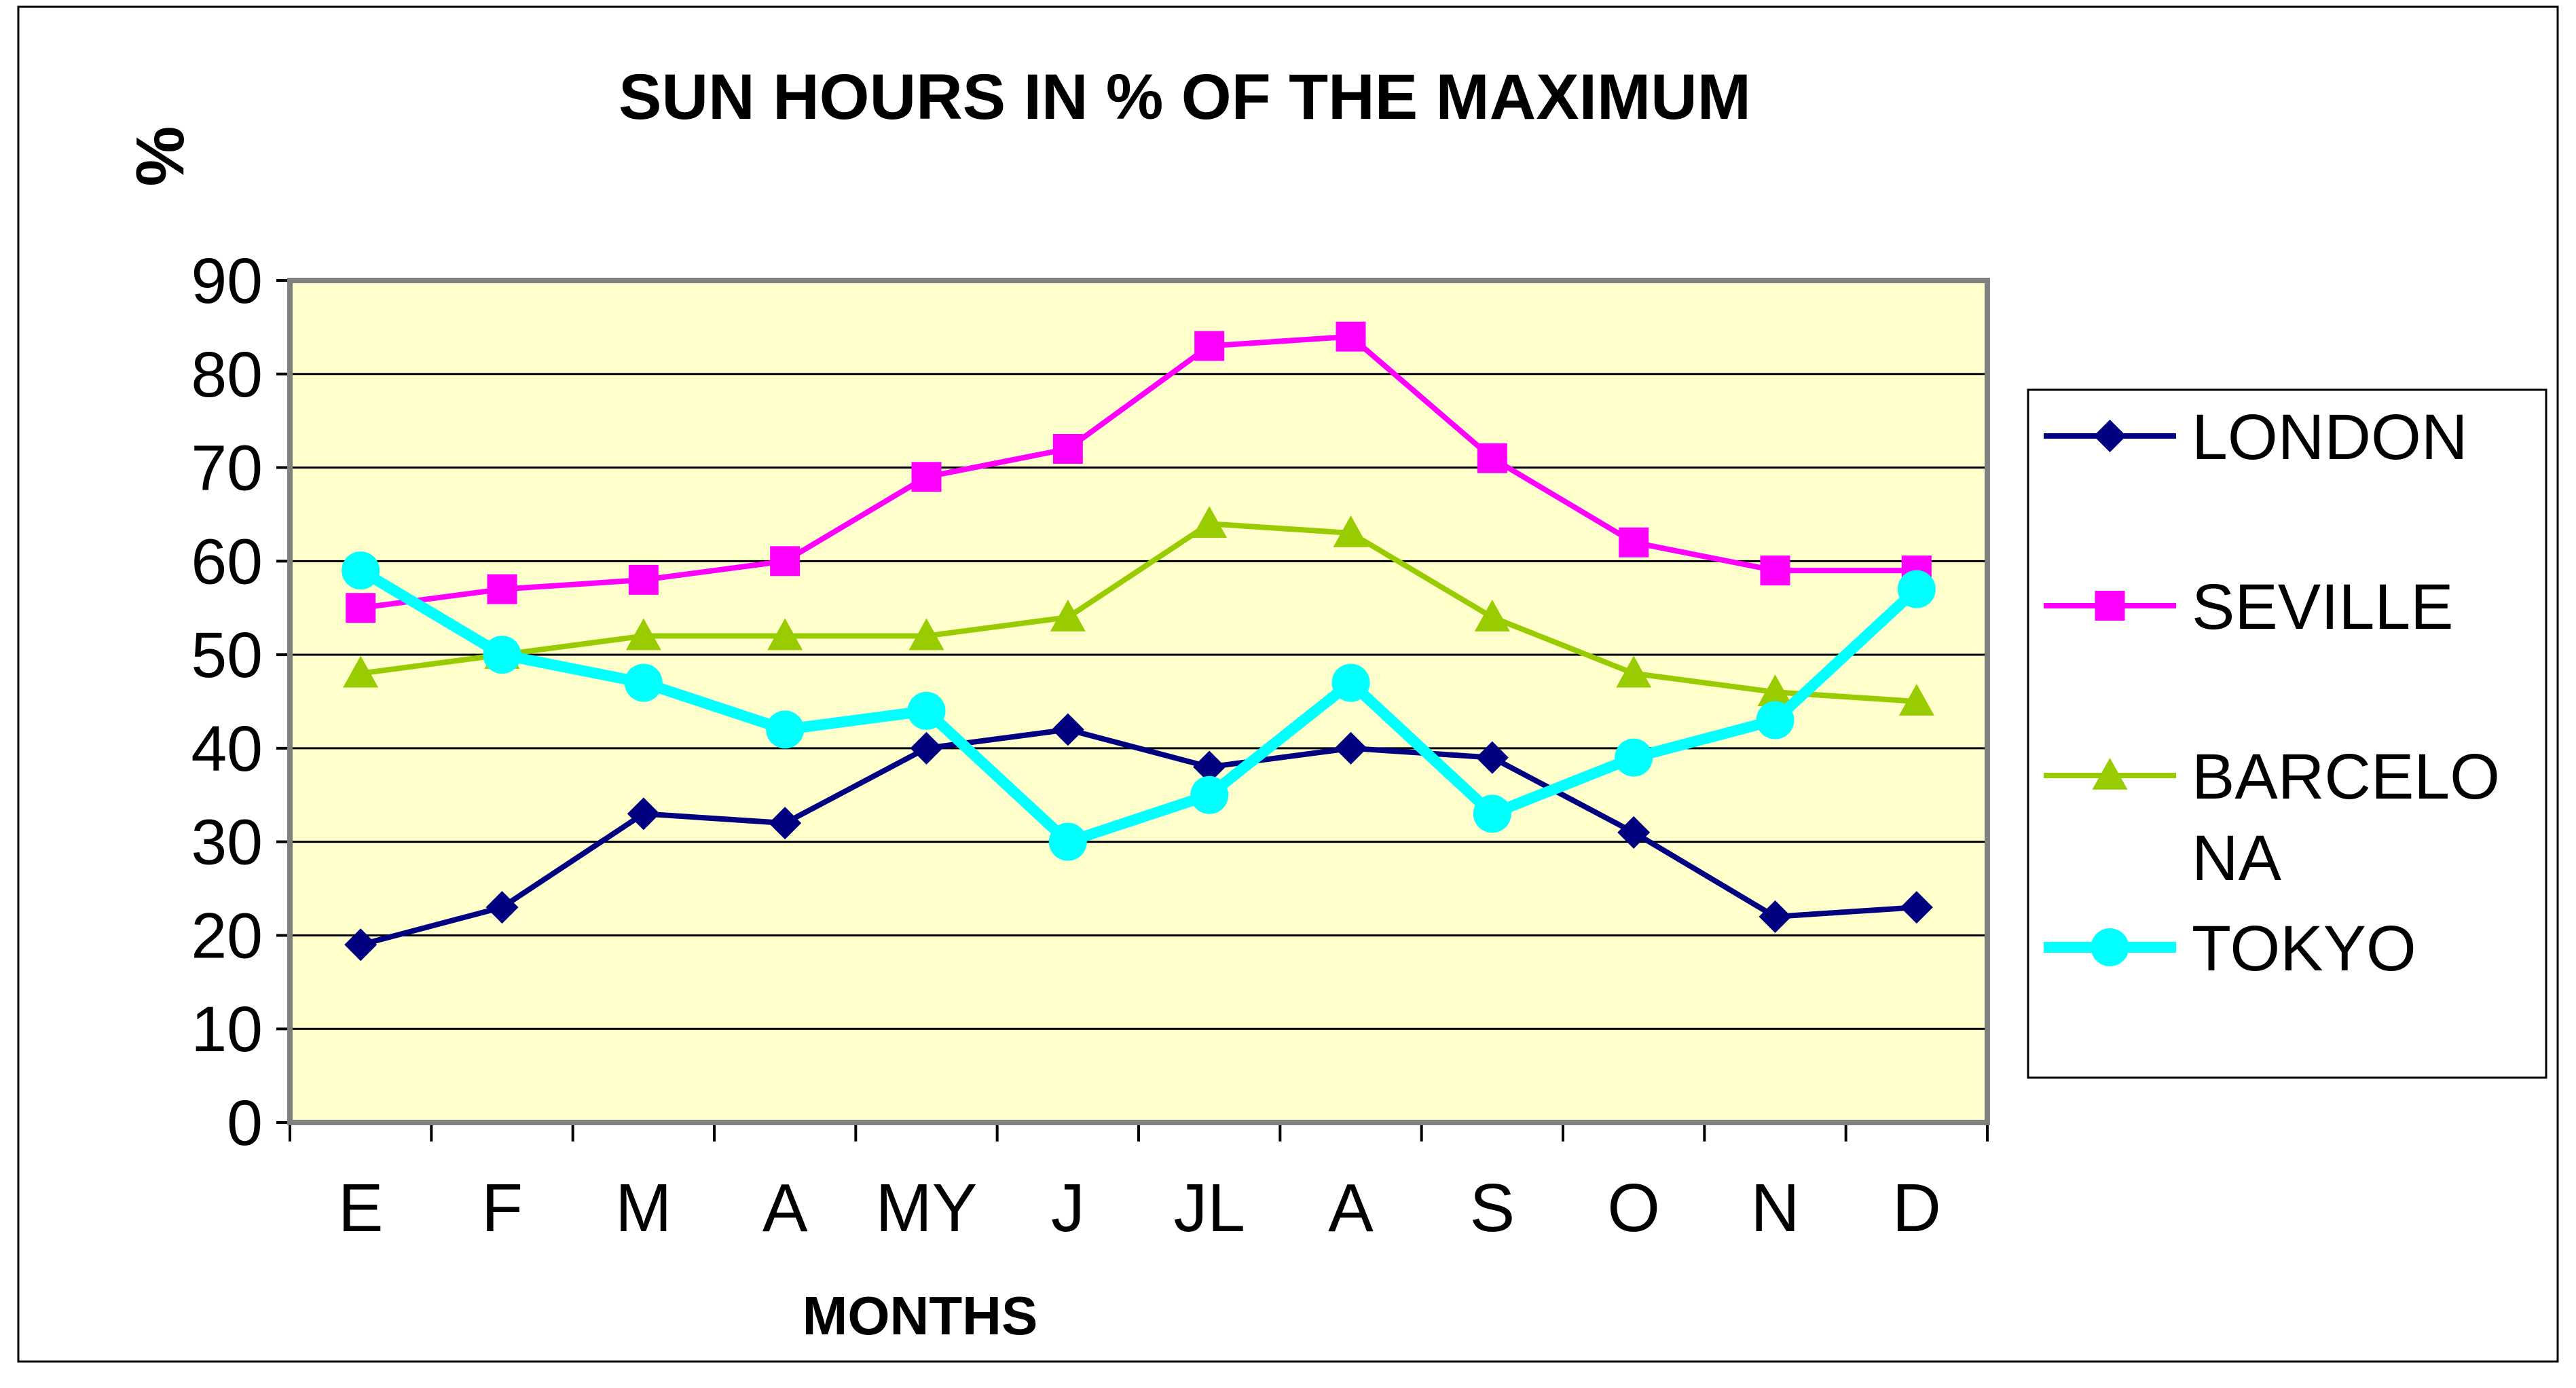 The image size is (2576, 1388). I want to click on y-axis: 0 10 20 30 40 50 60 70 80 90, so click(241, 702).